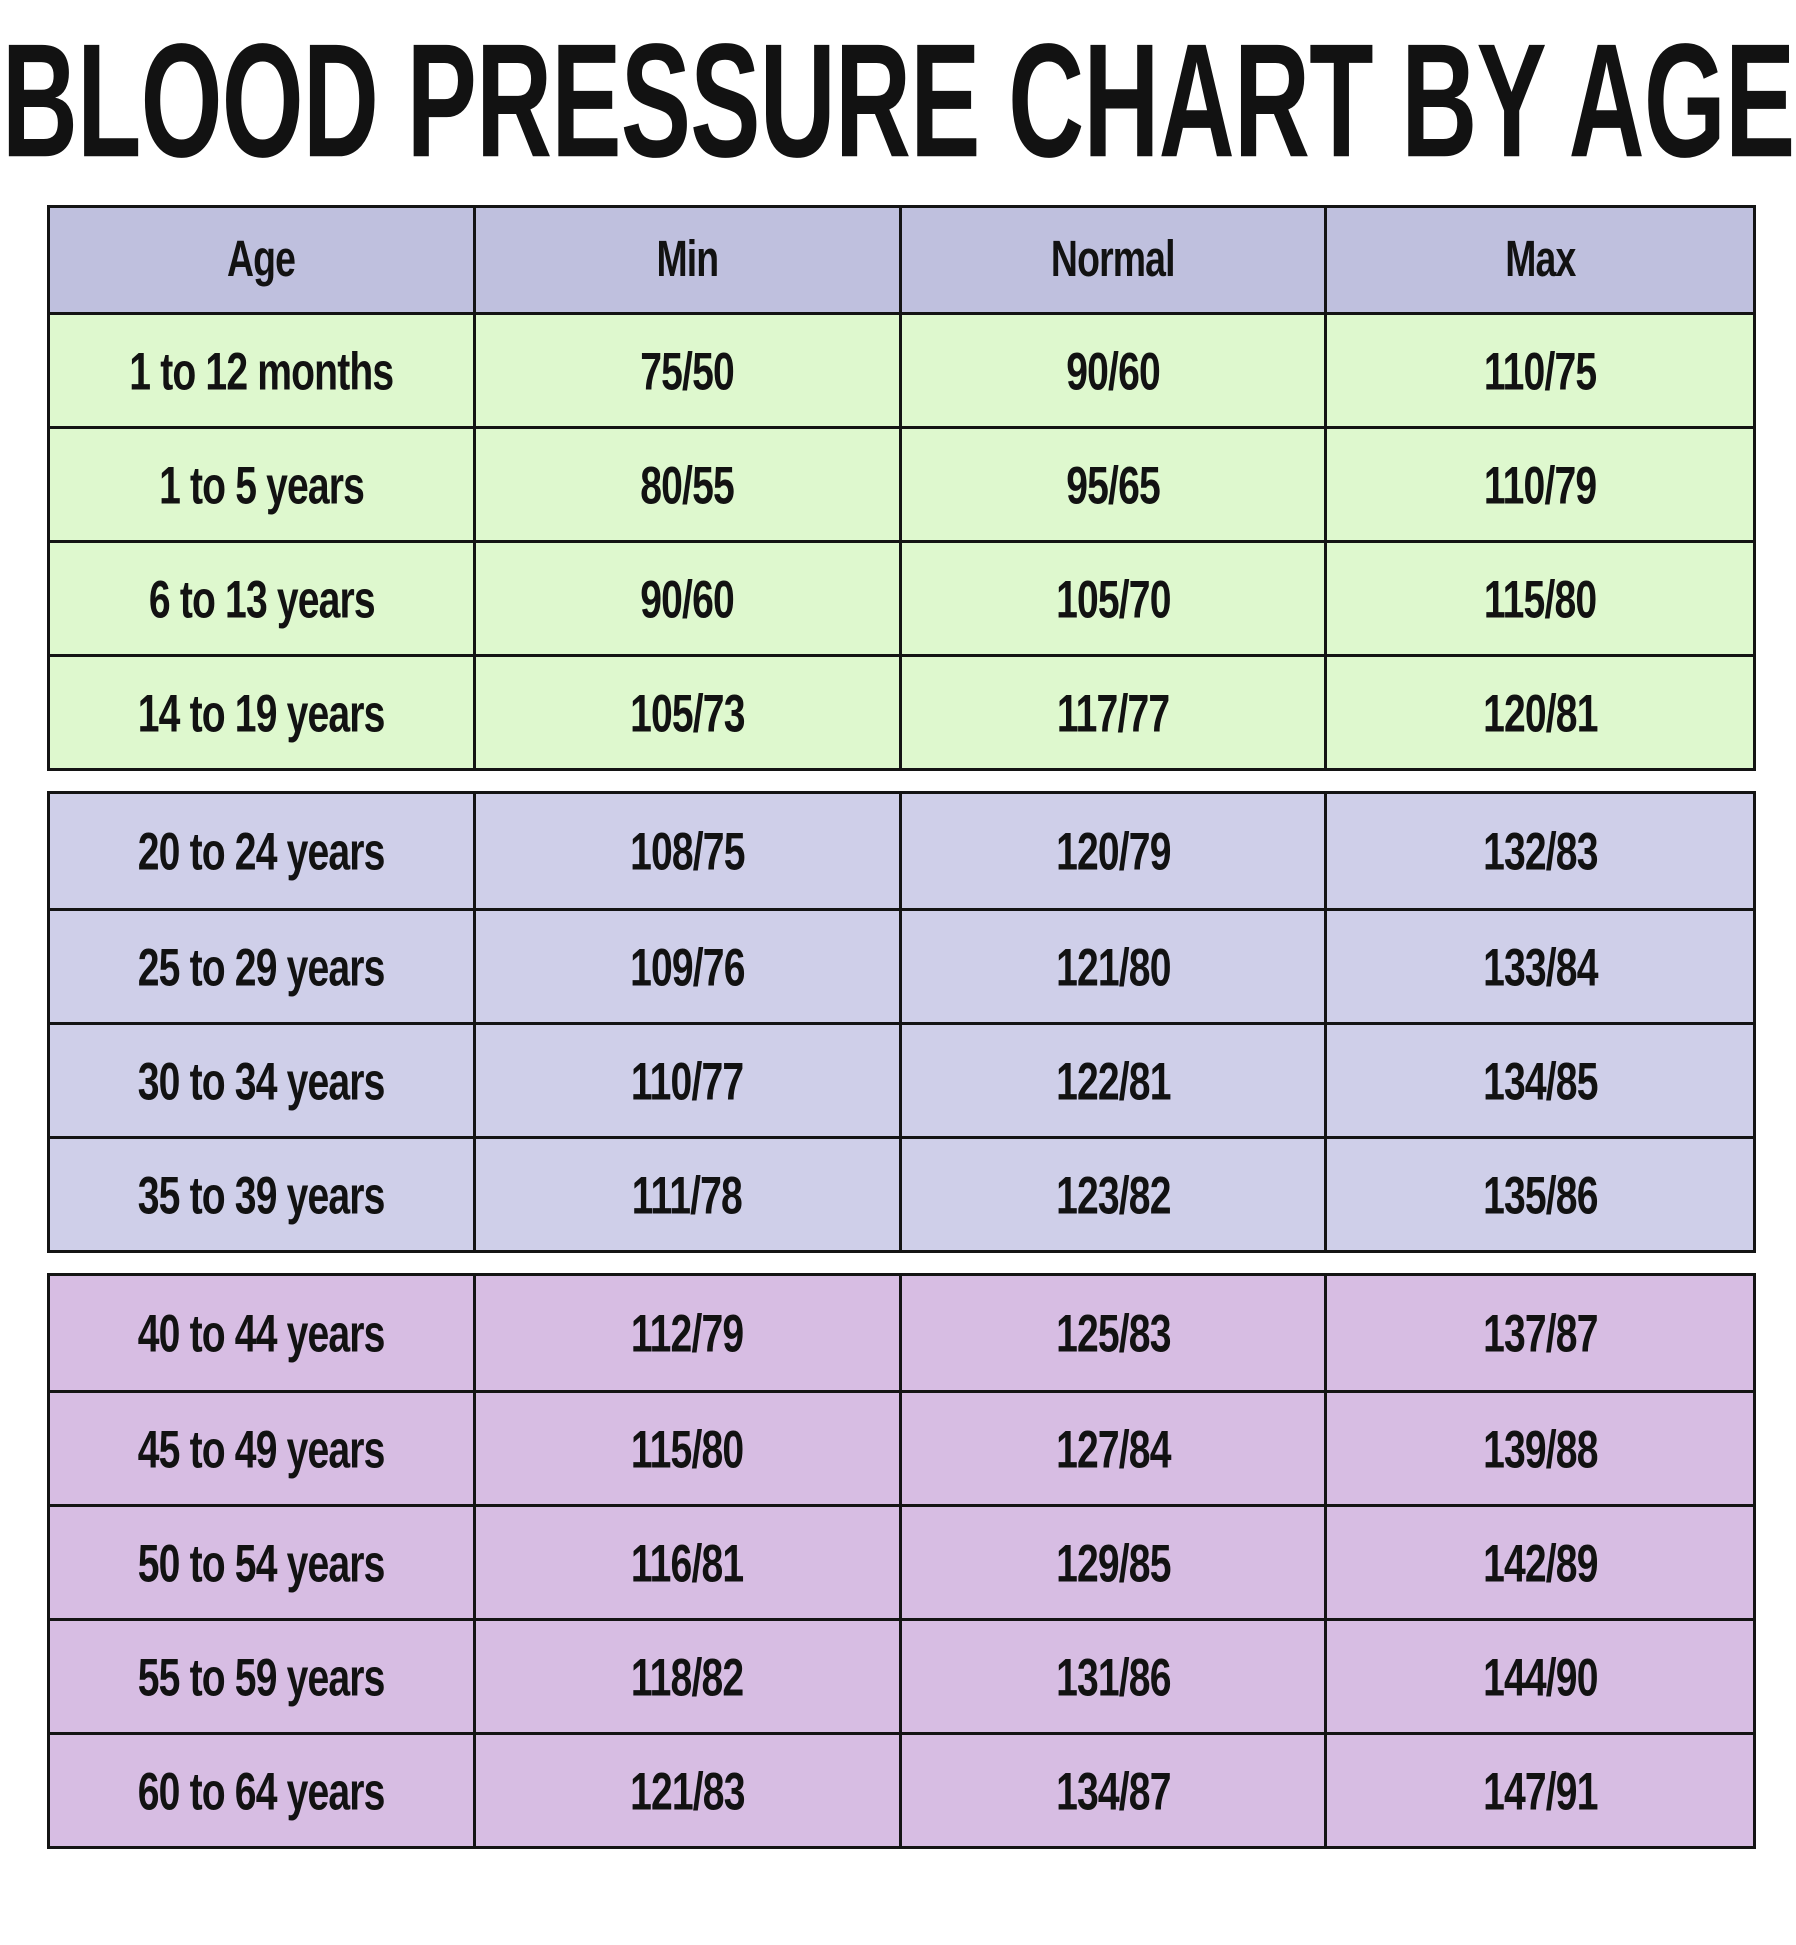 This screenshot has height=1945, width=1796. Describe the element at coordinates (688, 597) in the screenshot. I see `min-cell: 90/60` at that location.